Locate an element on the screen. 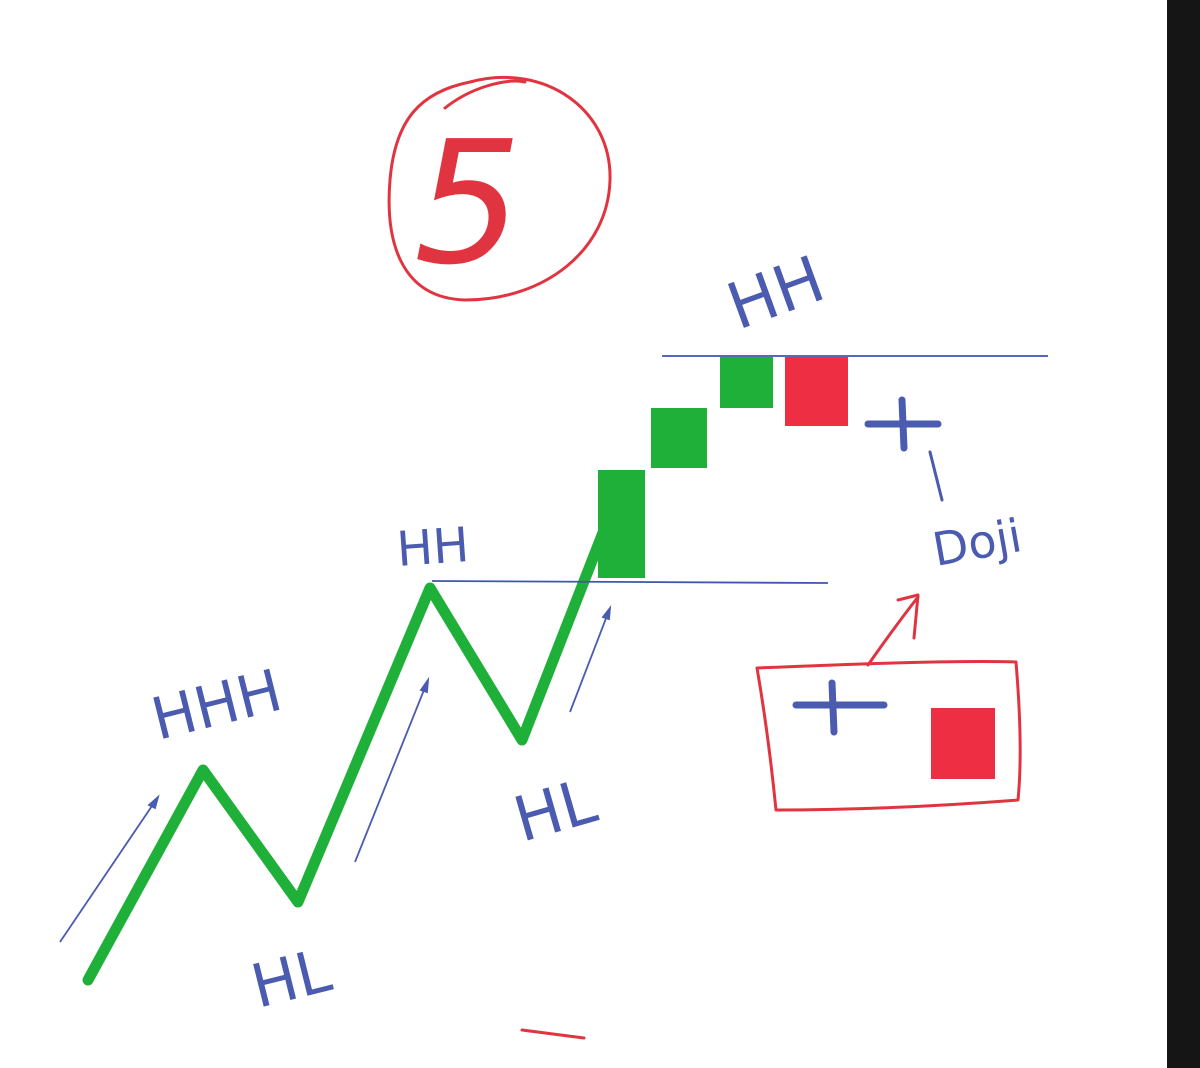  trend-arrows is located at coordinates (335, 774).